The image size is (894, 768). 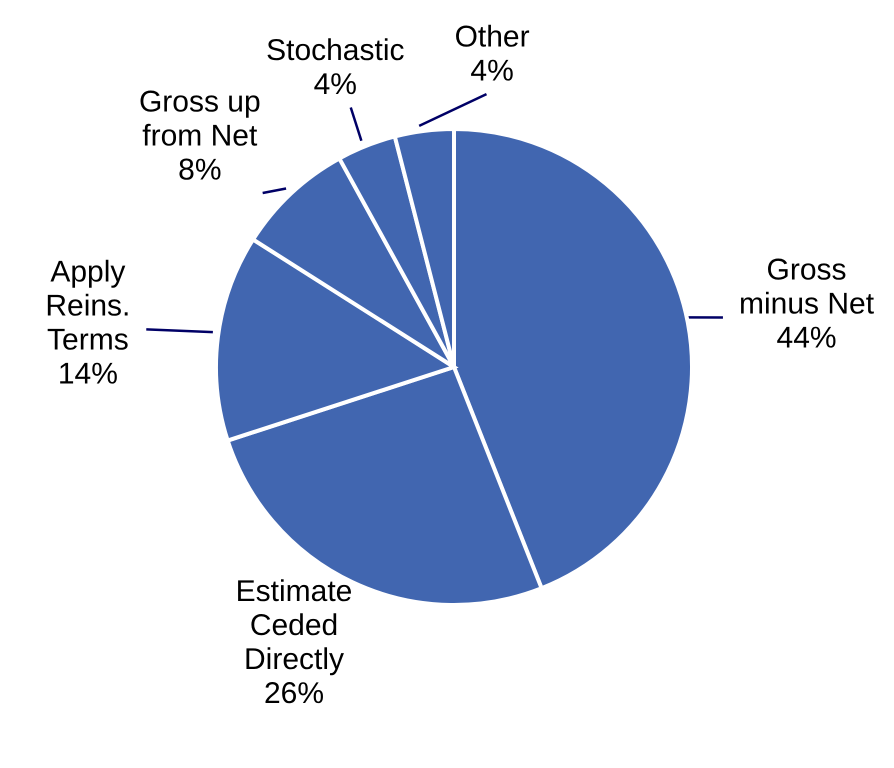 I want to click on slice-label: Other, so click(x=492, y=37).